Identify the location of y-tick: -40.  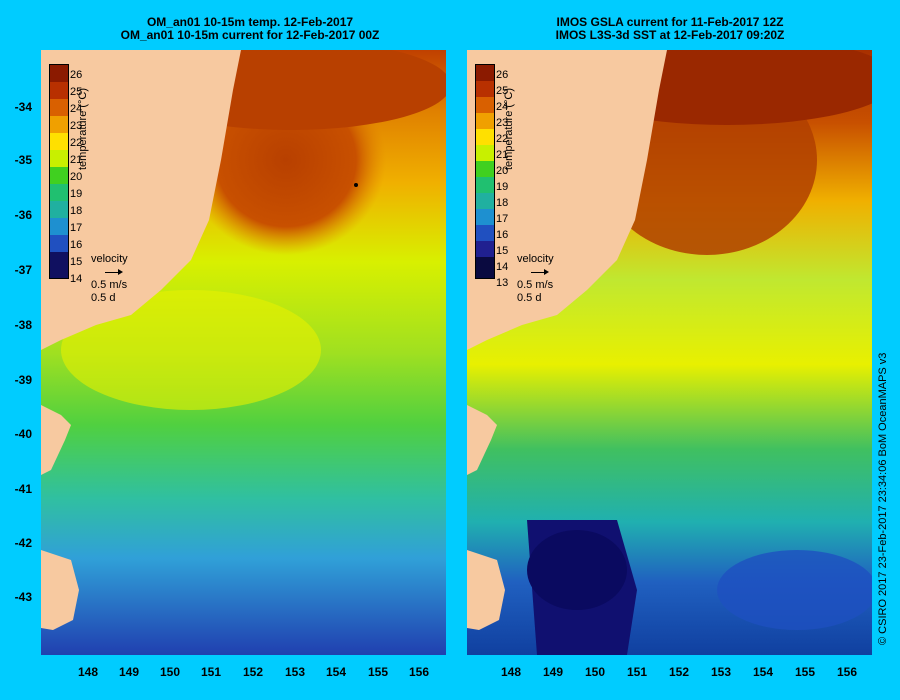
(23, 434).